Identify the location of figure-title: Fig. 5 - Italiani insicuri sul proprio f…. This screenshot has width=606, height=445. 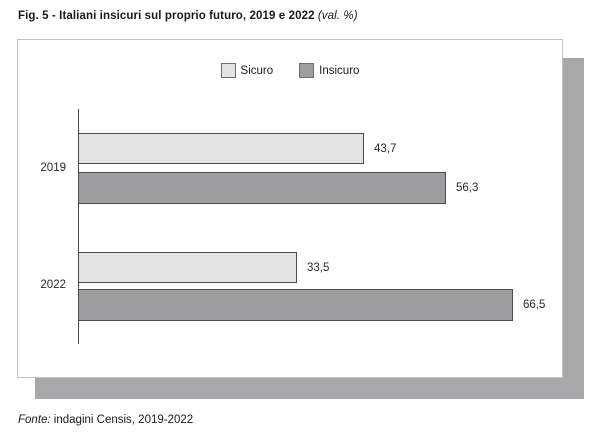
(188, 16).